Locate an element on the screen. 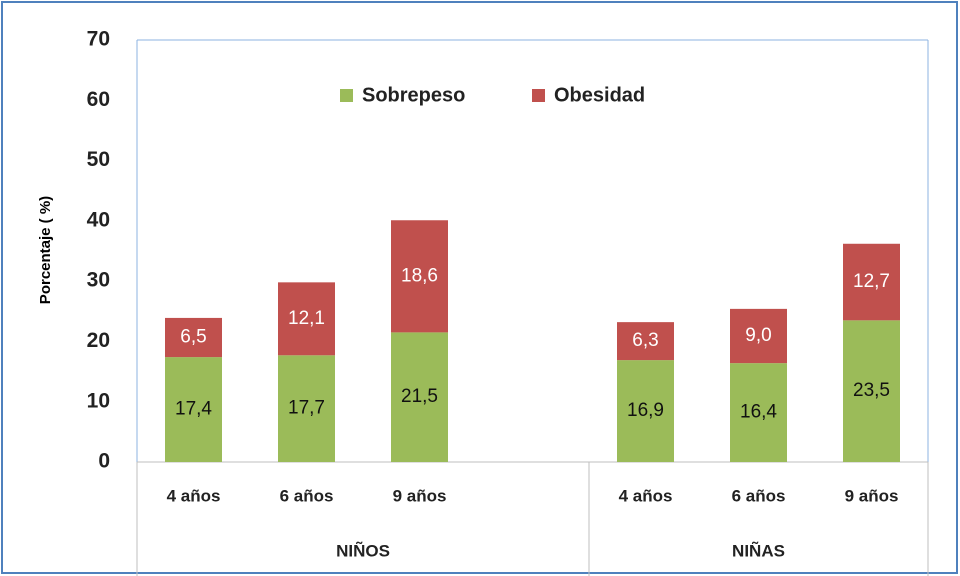  value-label: 9,0 is located at coordinates (758, 335).